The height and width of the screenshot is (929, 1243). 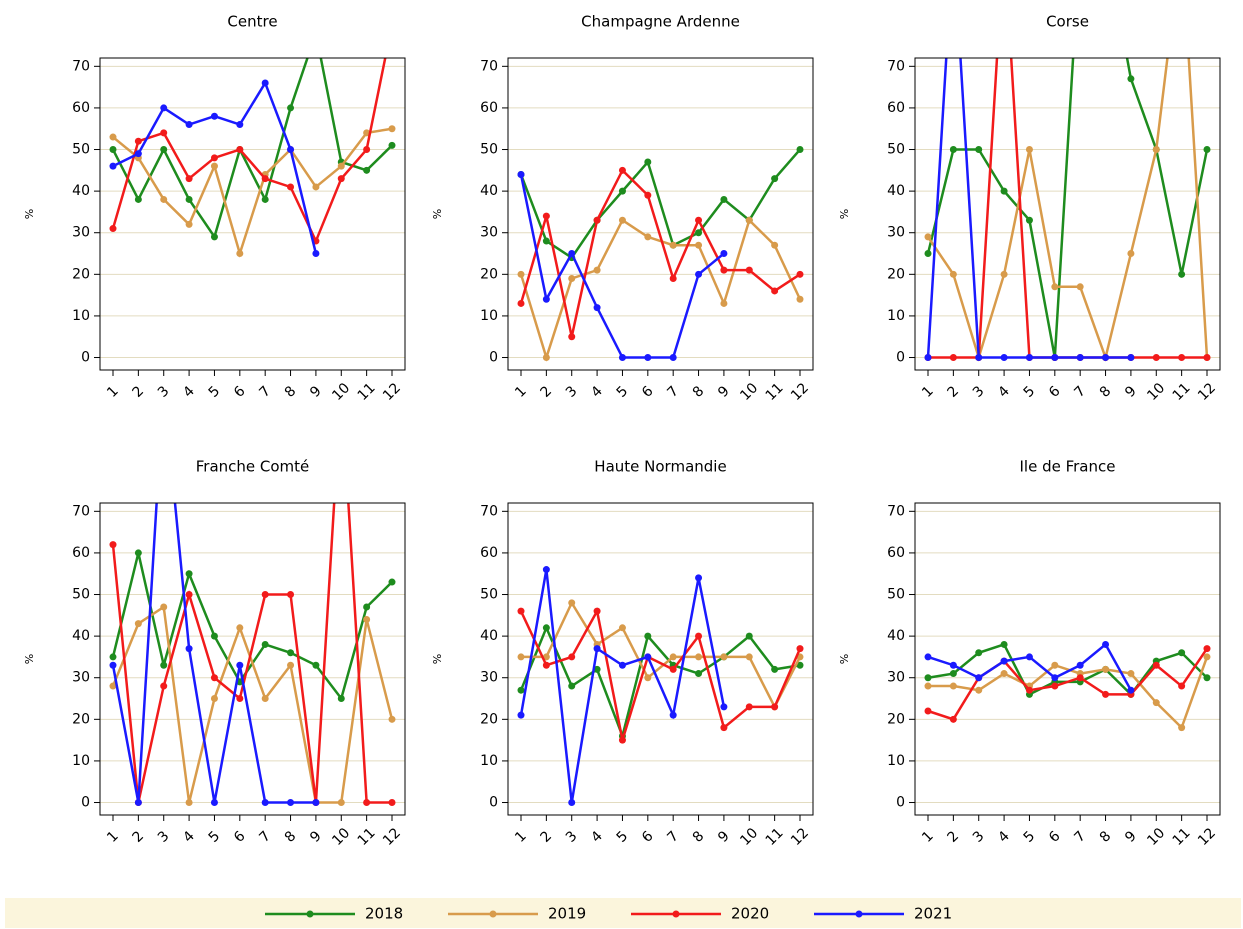 What do you see at coordinates (489, 274) in the screenshot?
I see `y-tick-label: 20` at bounding box center [489, 274].